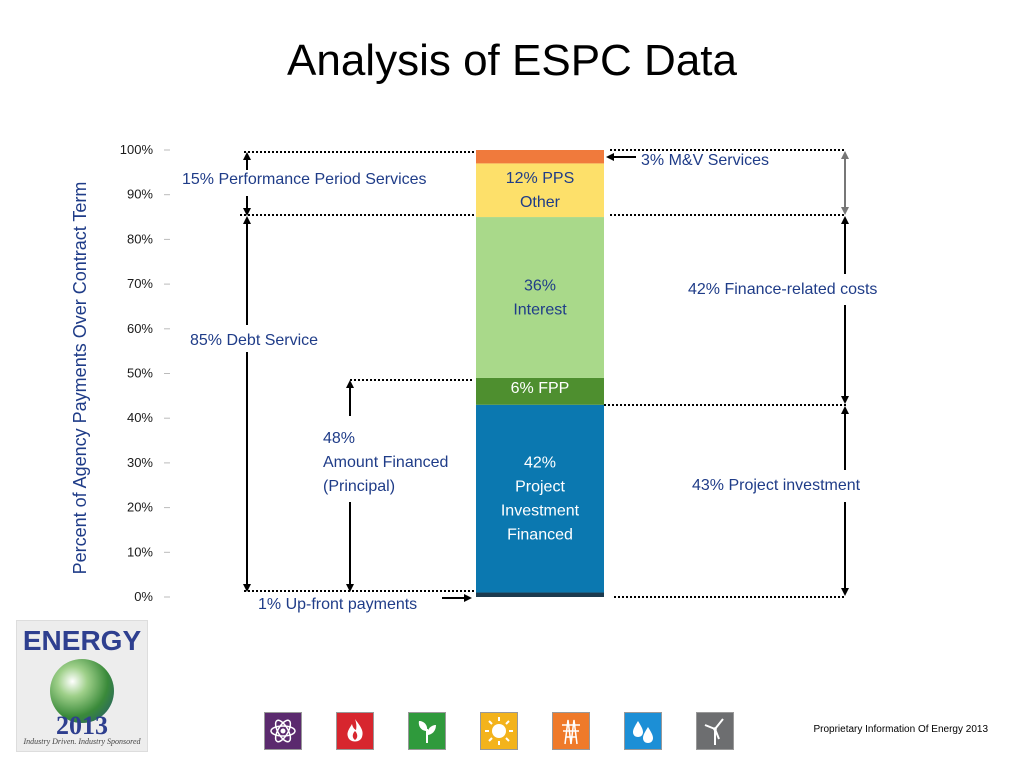  What do you see at coordinates (427, 731) in the screenshot?
I see `leaf-icon` at bounding box center [427, 731].